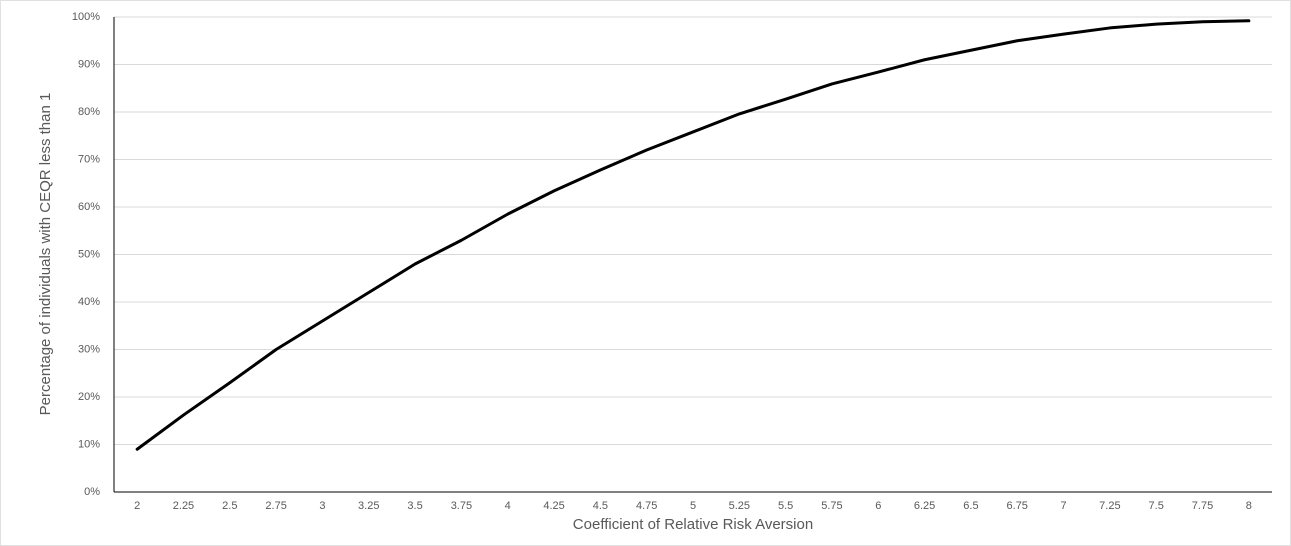 This screenshot has height=546, width=1291. What do you see at coordinates (92, 492) in the screenshot?
I see `y-tick-label: 0%` at bounding box center [92, 492].